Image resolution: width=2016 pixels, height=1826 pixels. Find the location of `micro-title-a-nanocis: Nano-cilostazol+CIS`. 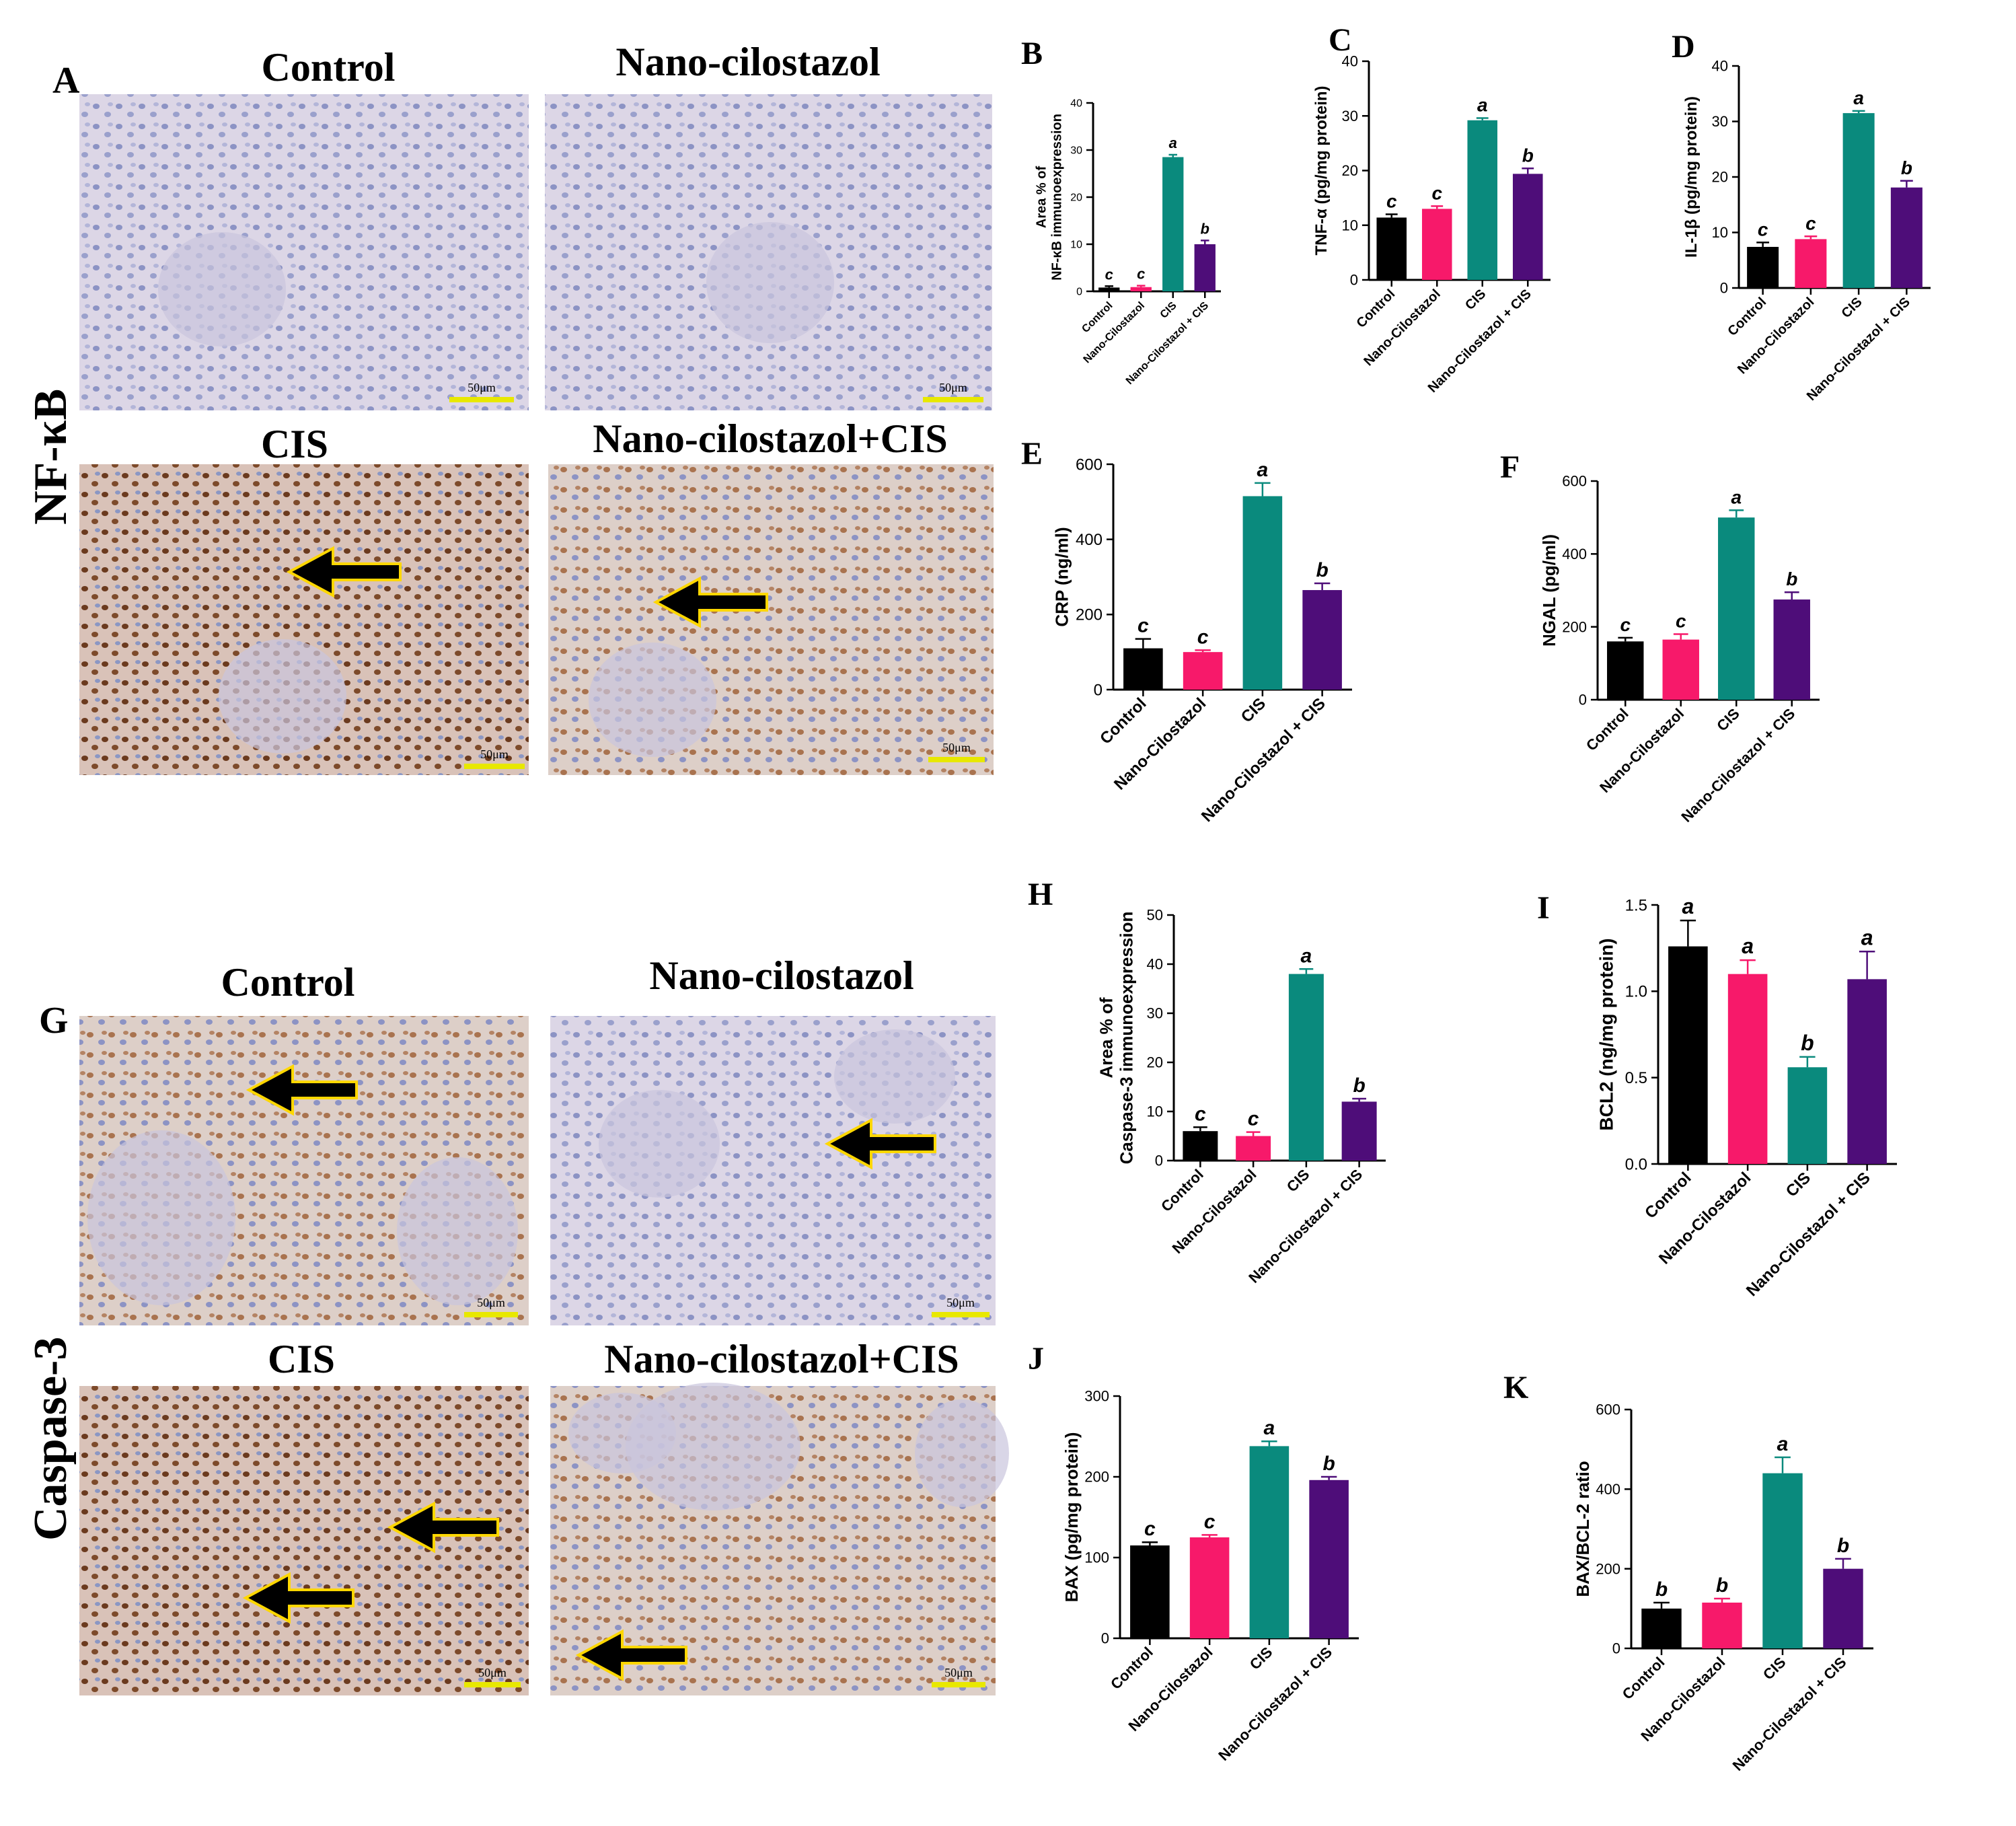

micro-title-a-nanocis: Nano-cilostazol+CIS is located at coordinates (770, 438).